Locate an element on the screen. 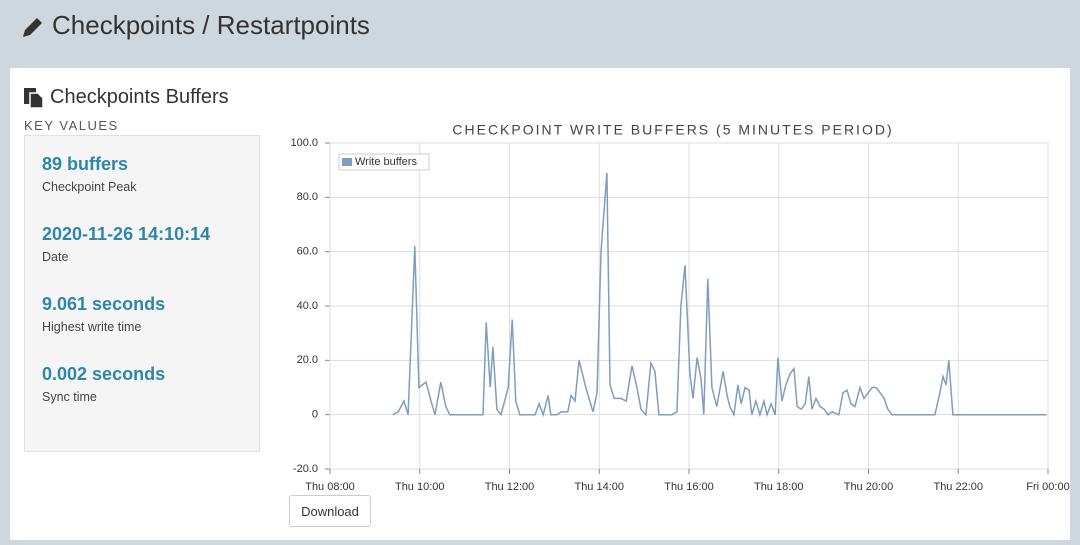  x-tick-label: Fri 00:00 is located at coordinates (1047, 487).